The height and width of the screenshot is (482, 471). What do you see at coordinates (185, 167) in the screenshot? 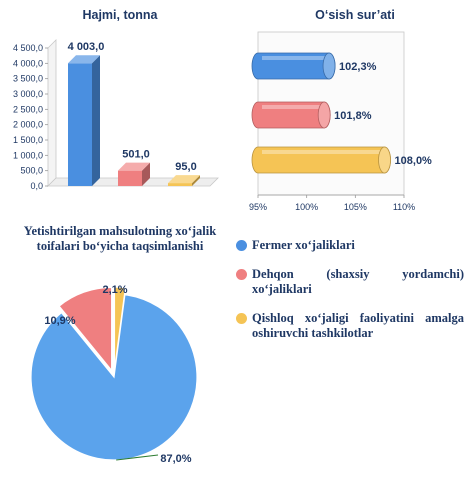
I see `bar-value-label: 95,0` at bounding box center [185, 167].